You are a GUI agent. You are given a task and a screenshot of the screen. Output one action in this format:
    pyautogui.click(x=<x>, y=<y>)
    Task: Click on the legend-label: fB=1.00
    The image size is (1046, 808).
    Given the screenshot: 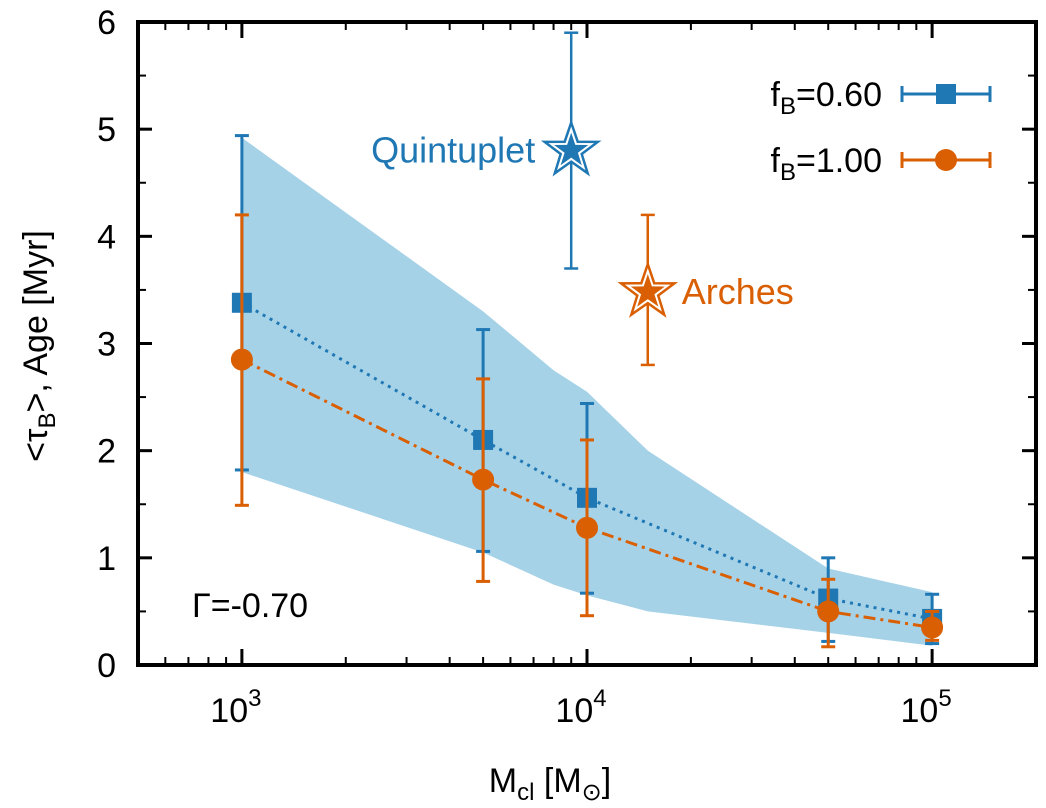 What is the action you would take?
    pyautogui.click(x=827, y=164)
    